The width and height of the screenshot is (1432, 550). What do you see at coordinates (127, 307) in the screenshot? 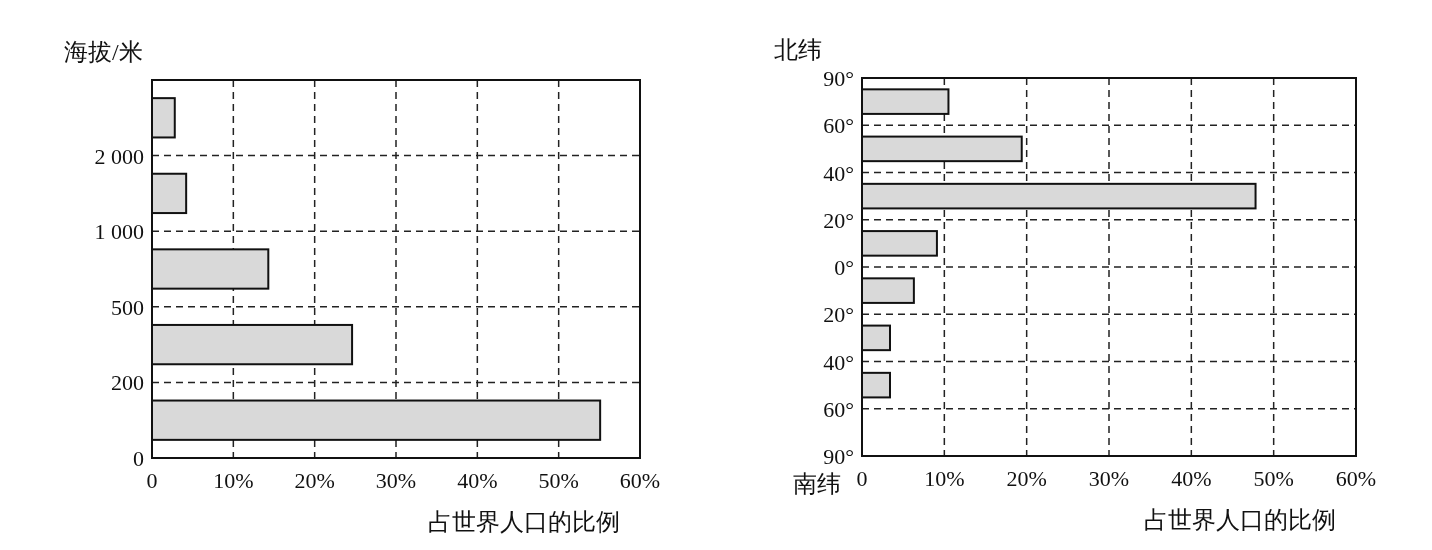
I see `text: 500` at bounding box center [127, 307].